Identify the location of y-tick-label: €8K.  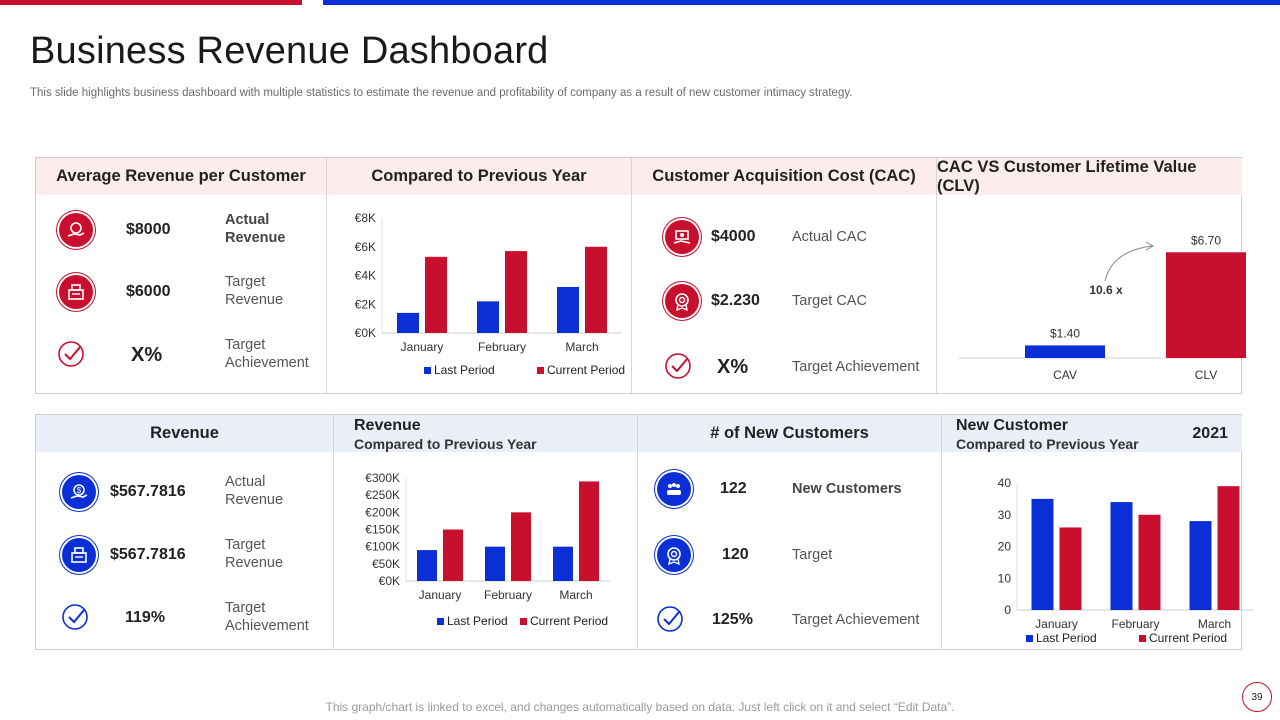
(365, 218).